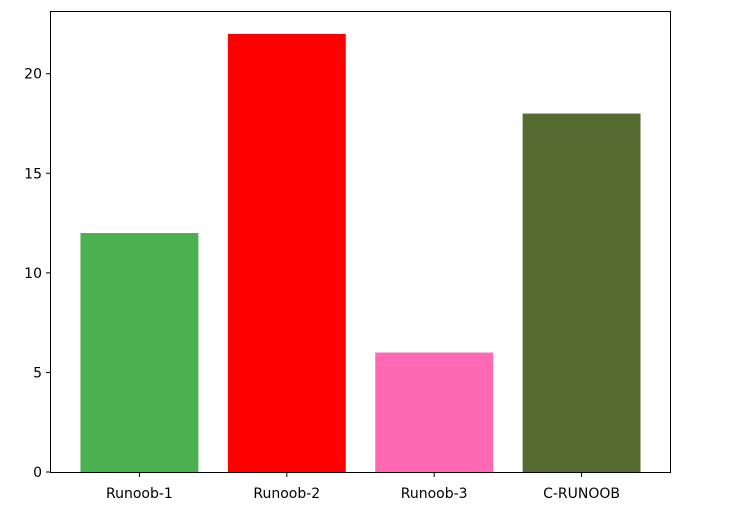  What do you see at coordinates (33, 274) in the screenshot?
I see `y-tick-label: 10` at bounding box center [33, 274].